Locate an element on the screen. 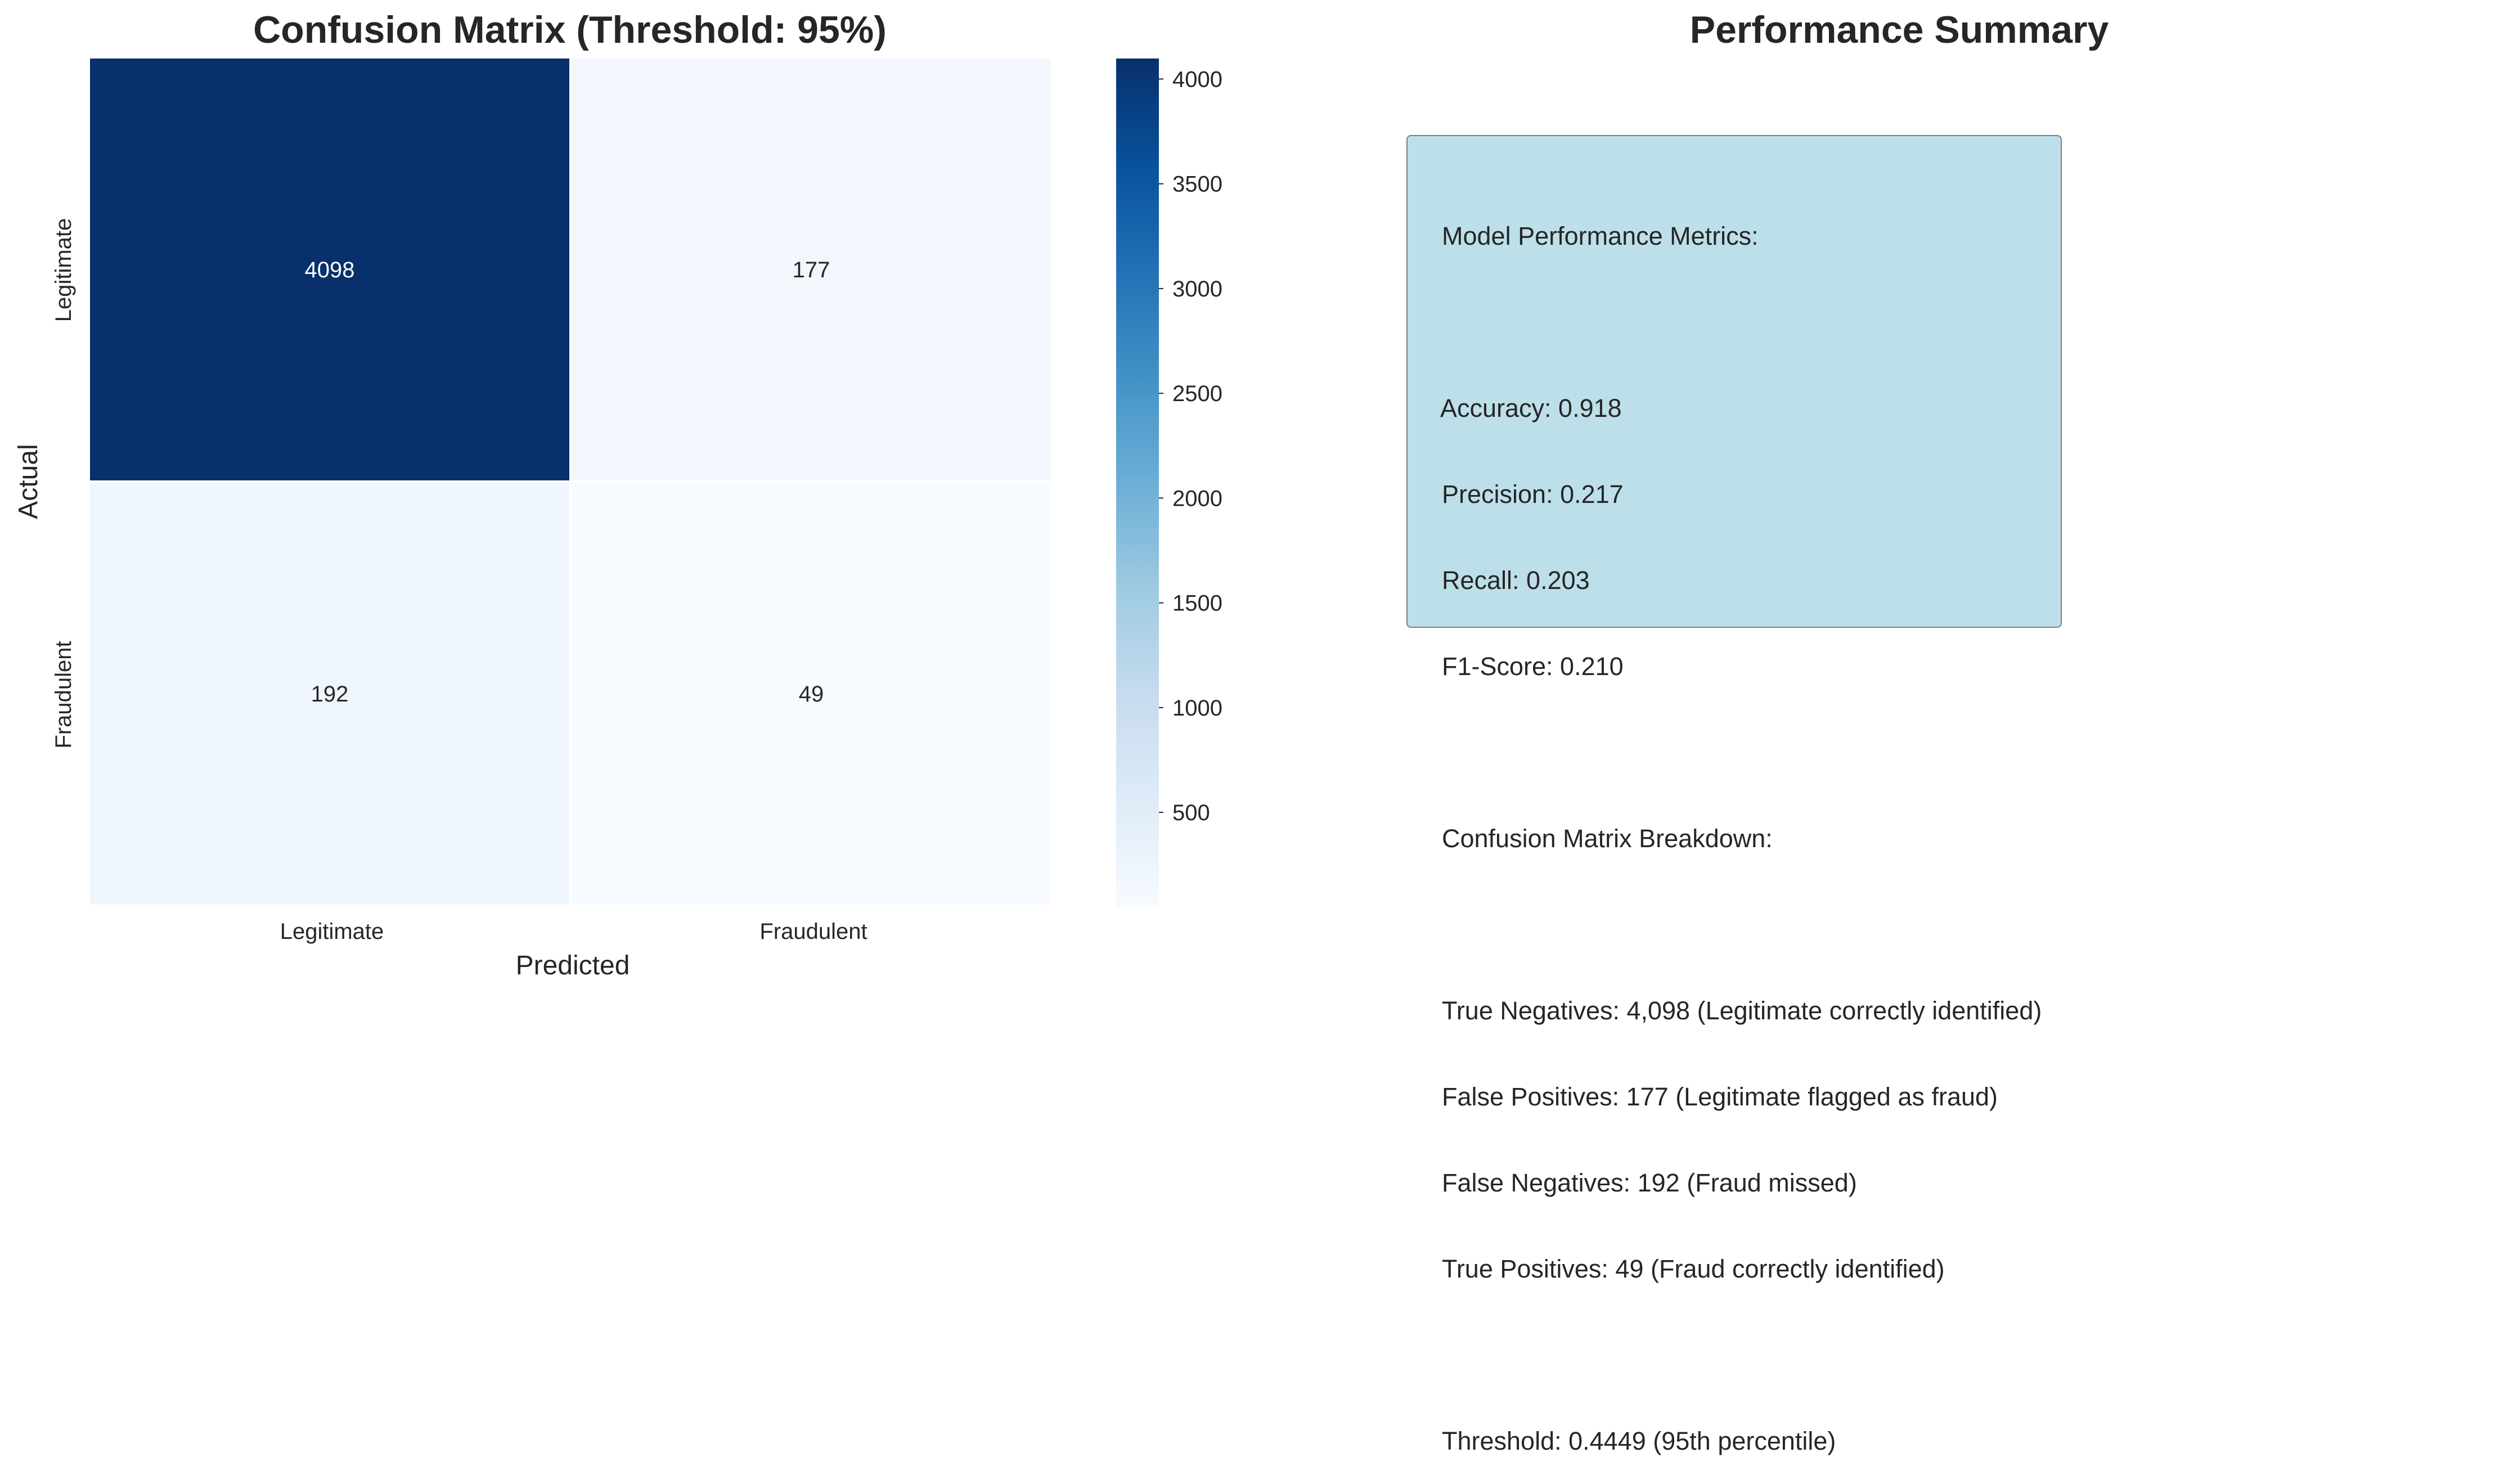  metric-accuracy: Accuracy: 0.918 is located at coordinates (1531, 408).